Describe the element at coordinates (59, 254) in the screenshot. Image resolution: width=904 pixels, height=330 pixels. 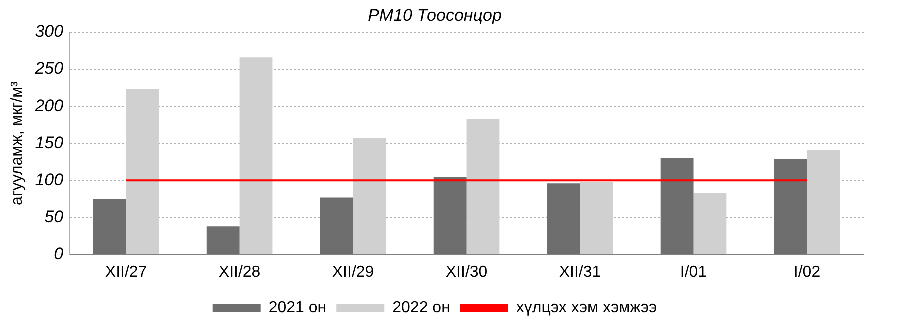
I see `y-tick-label: 0` at that location.